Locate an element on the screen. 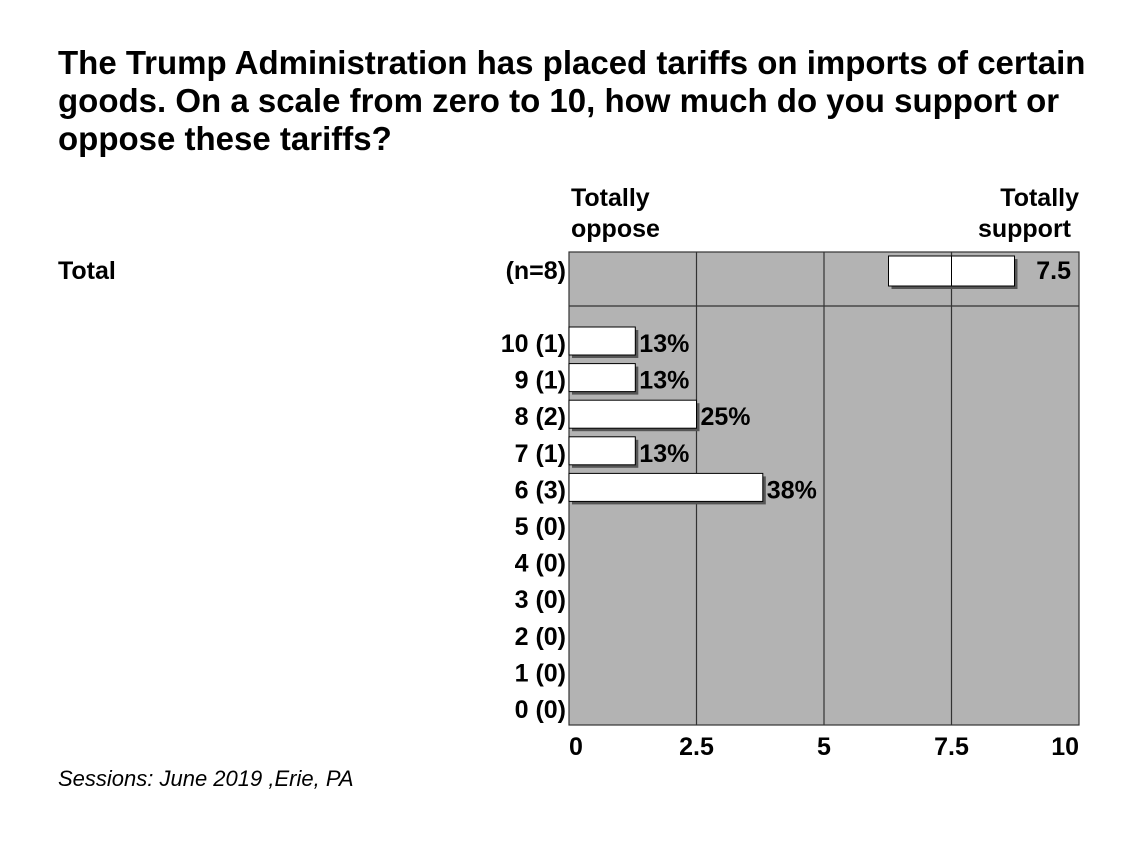 The height and width of the screenshot is (844, 1138). row-label-5: 5 (0) is located at coordinates (540, 527).